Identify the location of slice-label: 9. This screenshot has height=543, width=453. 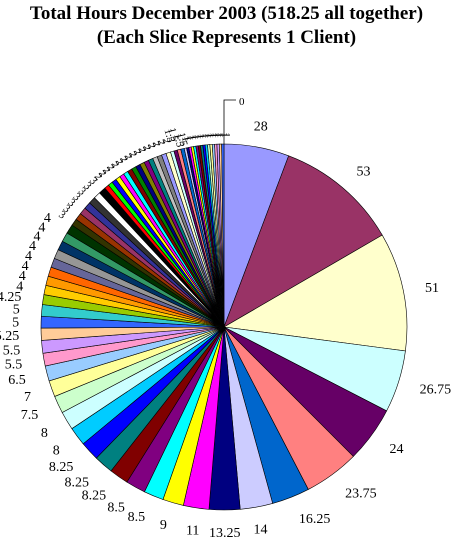
(163, 525).